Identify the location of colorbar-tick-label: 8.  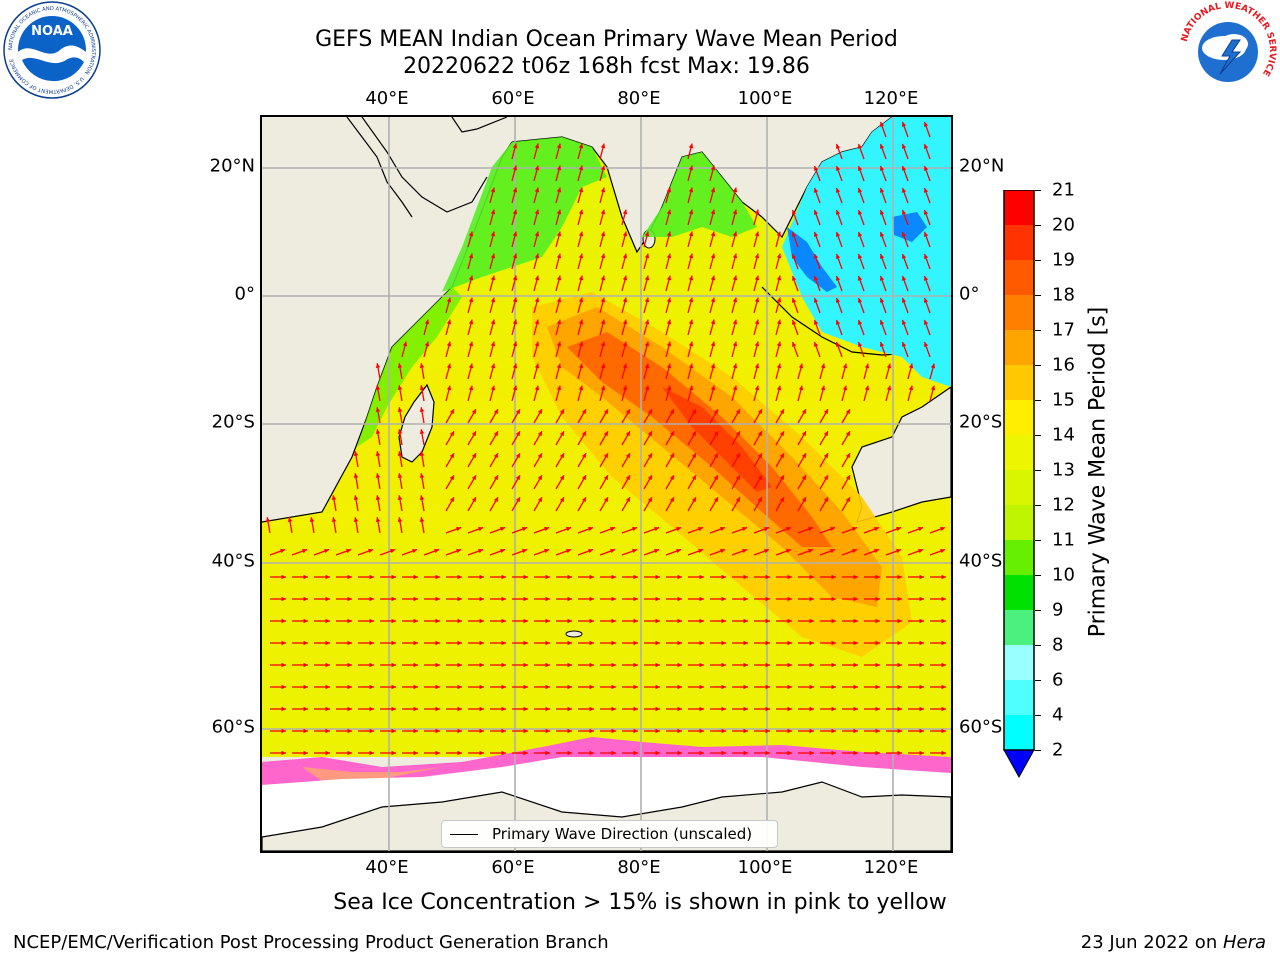
(1058, 645).